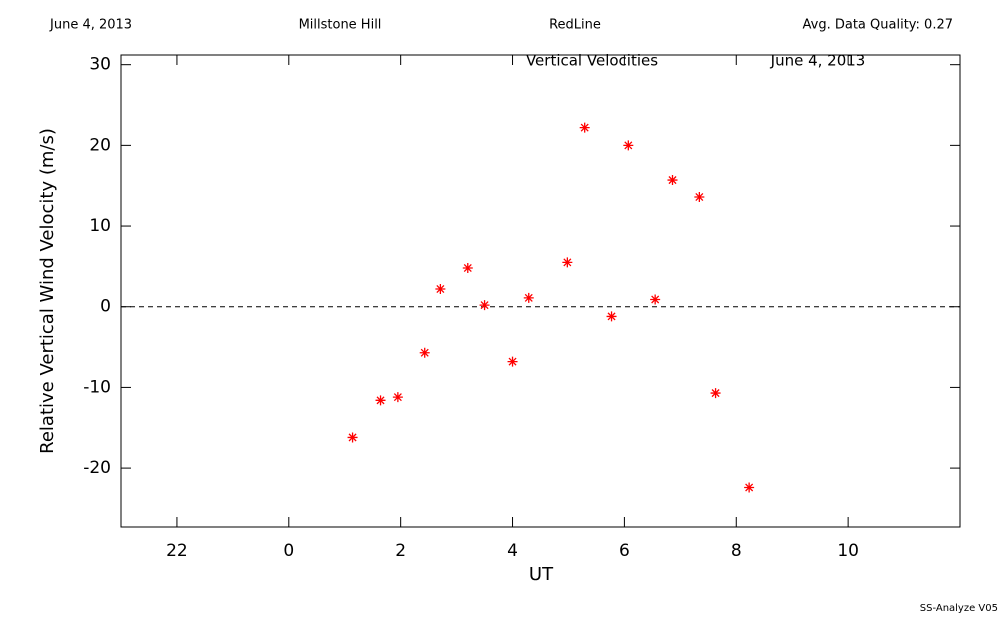 The width and height of the screenshot is (1000, 625). I want to click on x-tick-label: 22, so click(177, 551).